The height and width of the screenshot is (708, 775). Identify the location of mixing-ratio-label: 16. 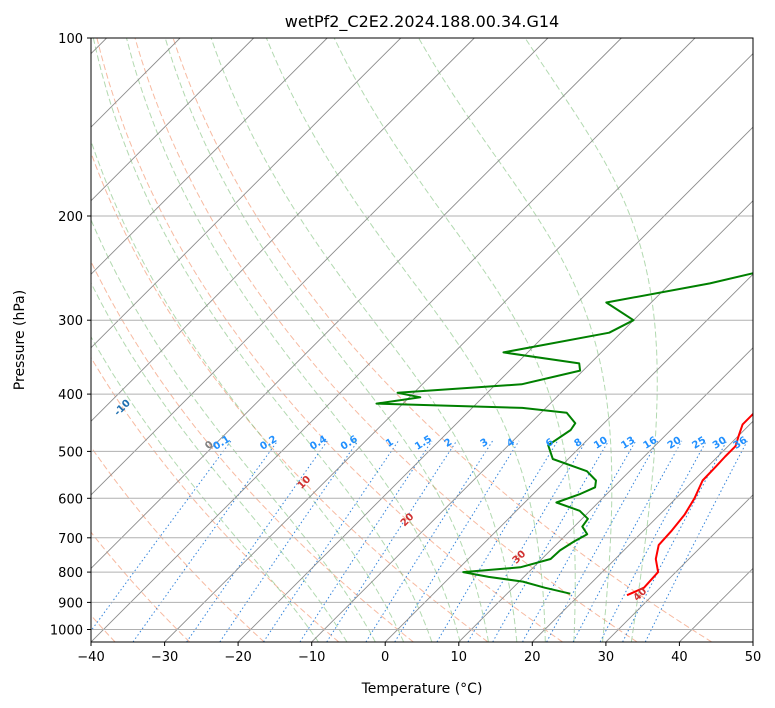
(651, 443).